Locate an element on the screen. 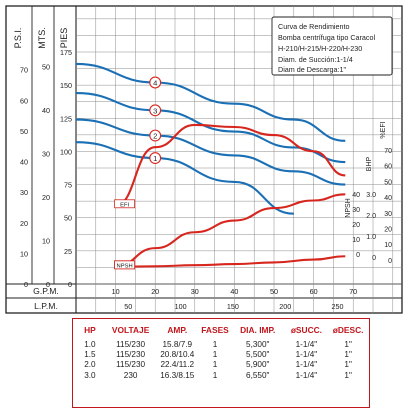  npsh-tick-label: 20 is located at coordinates (356, 225).